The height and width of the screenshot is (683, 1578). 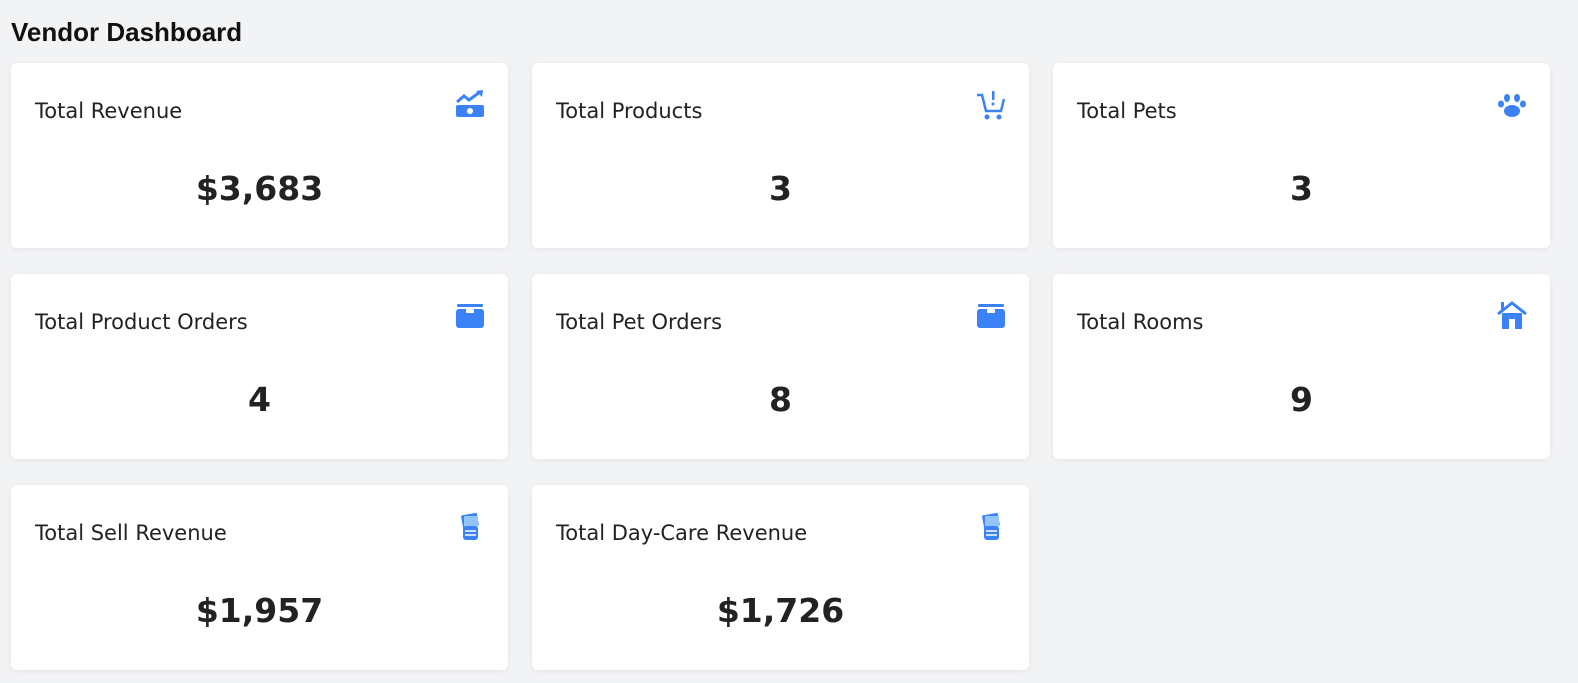 What do you see at coordinates (259, 188) in the screenshot?
I see `card-value: $3,683` at bounding box center [259, 188].